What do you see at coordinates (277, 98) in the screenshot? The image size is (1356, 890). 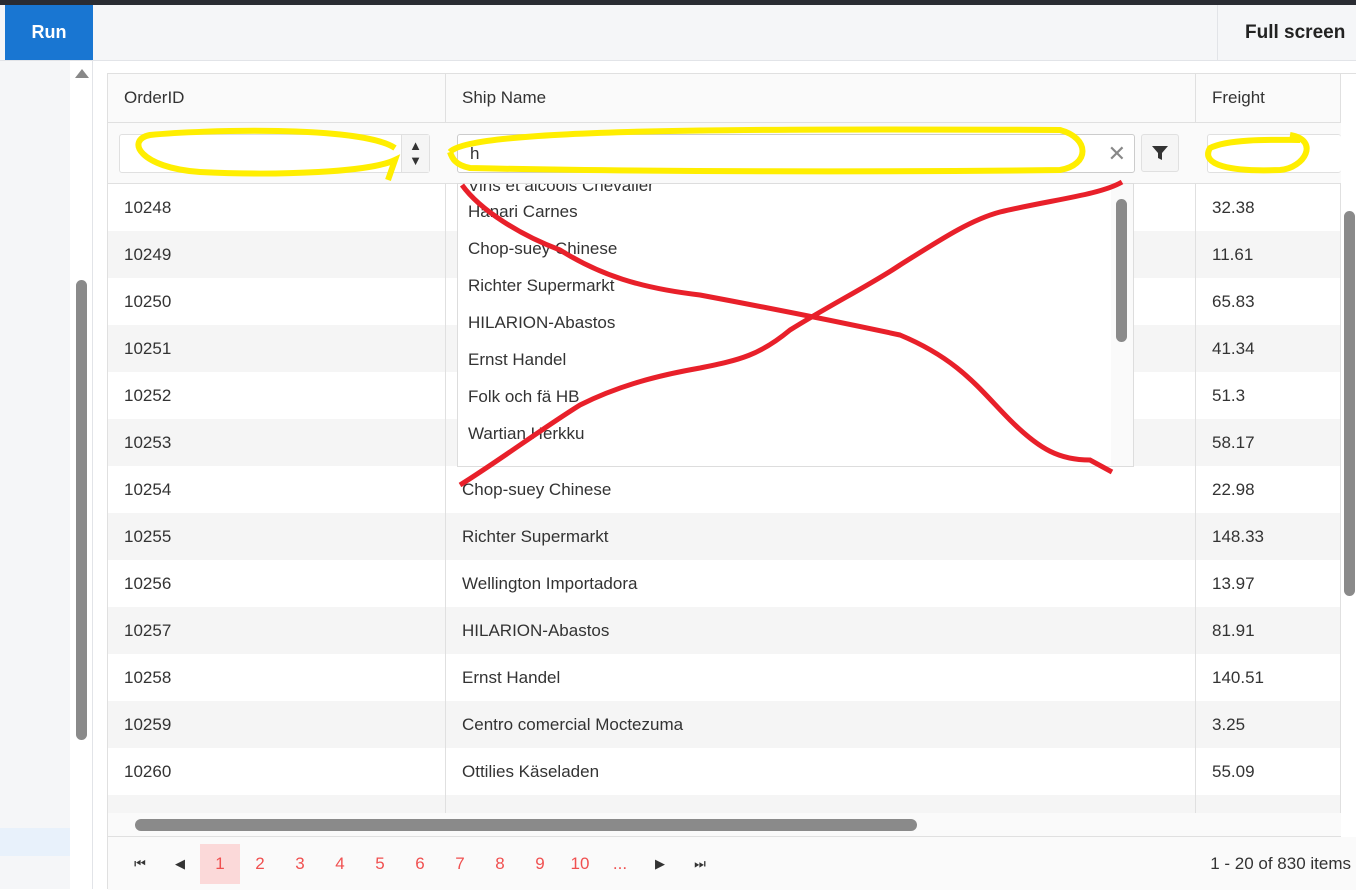 I see `header-orderid: OrderID` at bounding box center [277, 98].